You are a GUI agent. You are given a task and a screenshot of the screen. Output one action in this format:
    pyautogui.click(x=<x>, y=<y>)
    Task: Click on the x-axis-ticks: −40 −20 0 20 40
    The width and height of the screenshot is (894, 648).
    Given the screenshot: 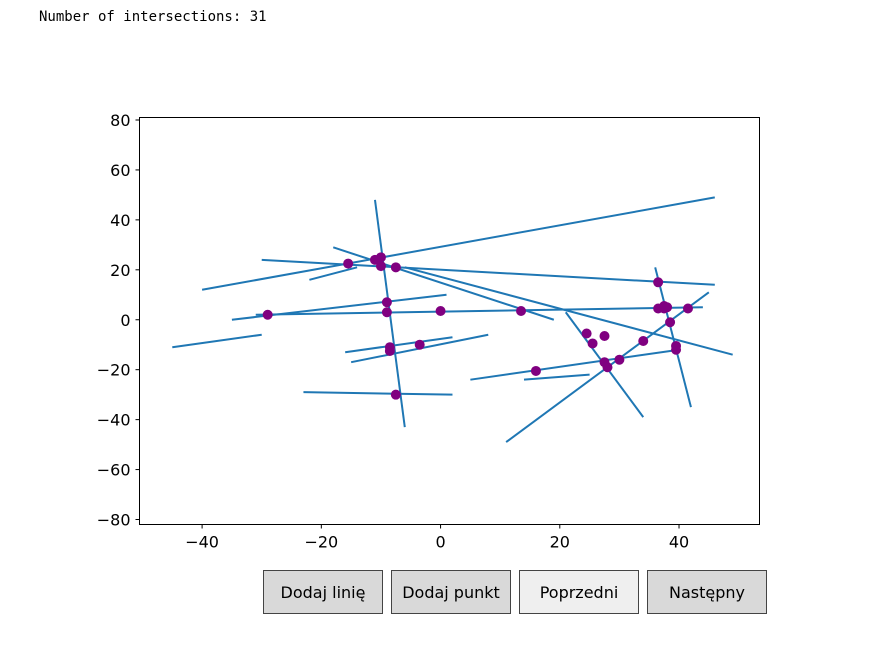 What is the action you would take?
    pyautogui.click(x=437, y=538)
    